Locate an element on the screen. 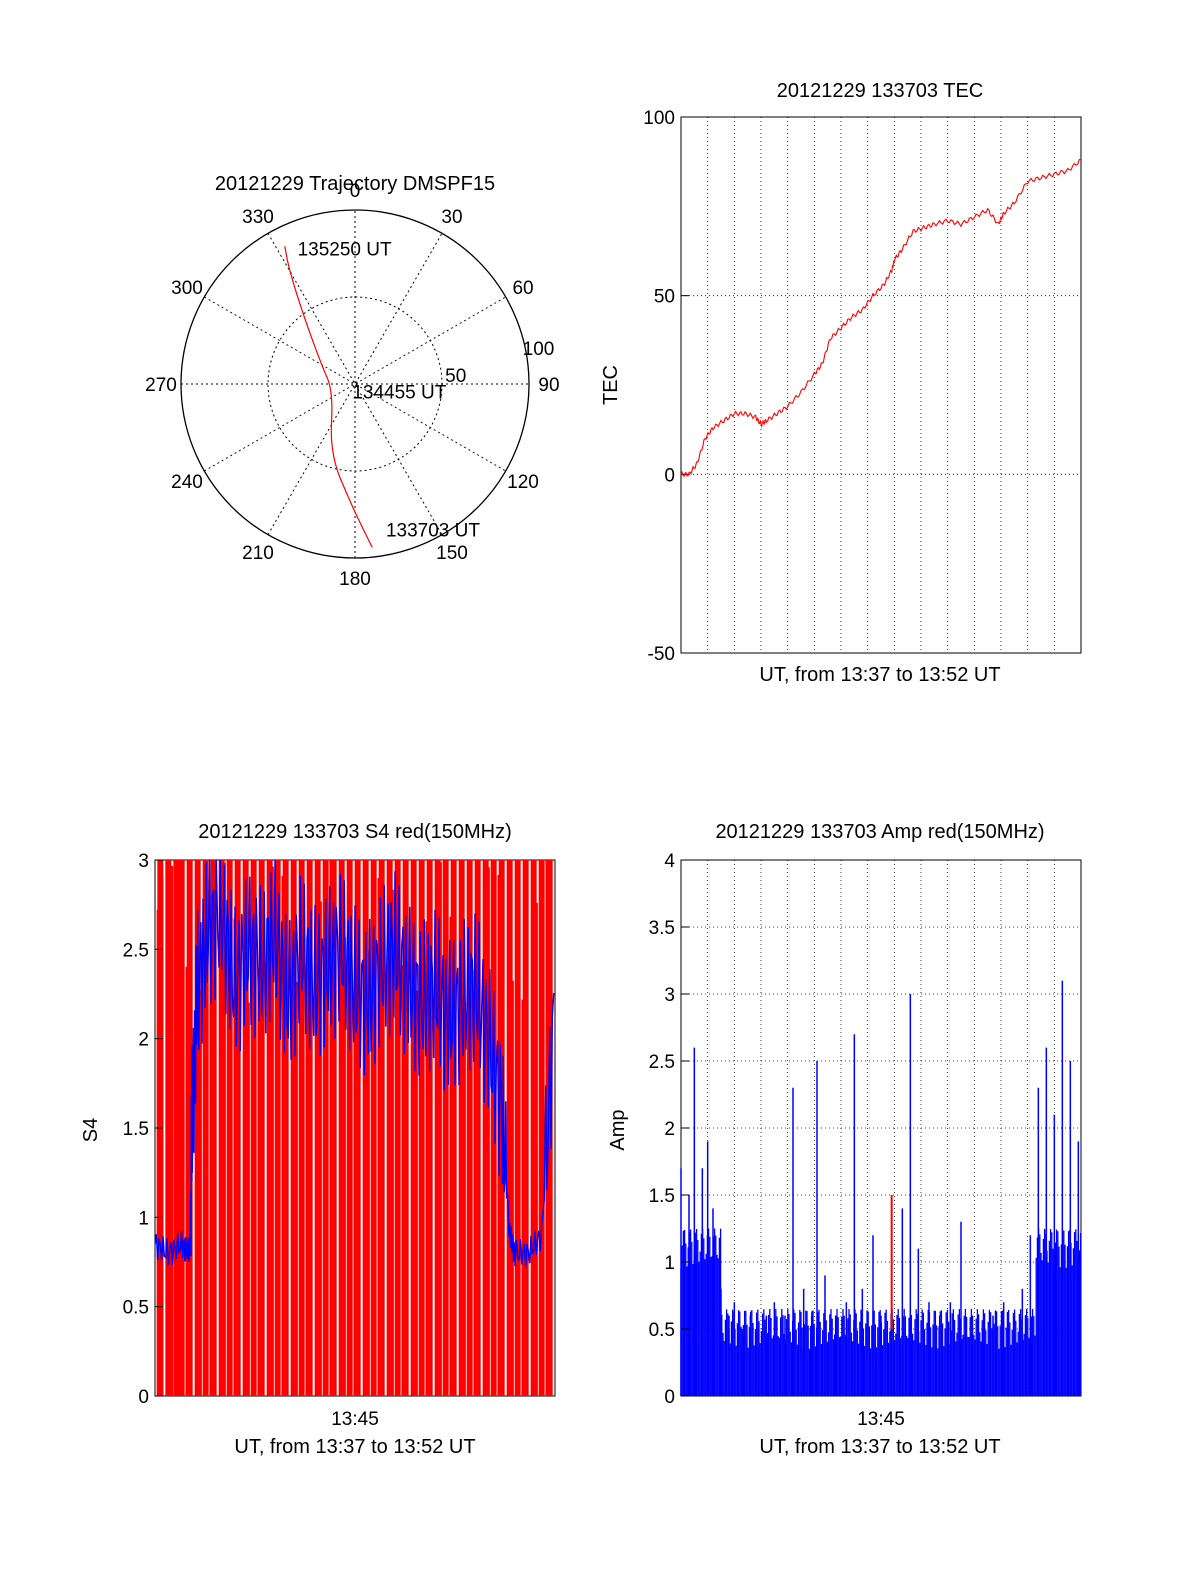 The width and height of the screenshot is (1200, 1575). s4-xtick-label: 13:45 is located at coordinates (355, 1419).